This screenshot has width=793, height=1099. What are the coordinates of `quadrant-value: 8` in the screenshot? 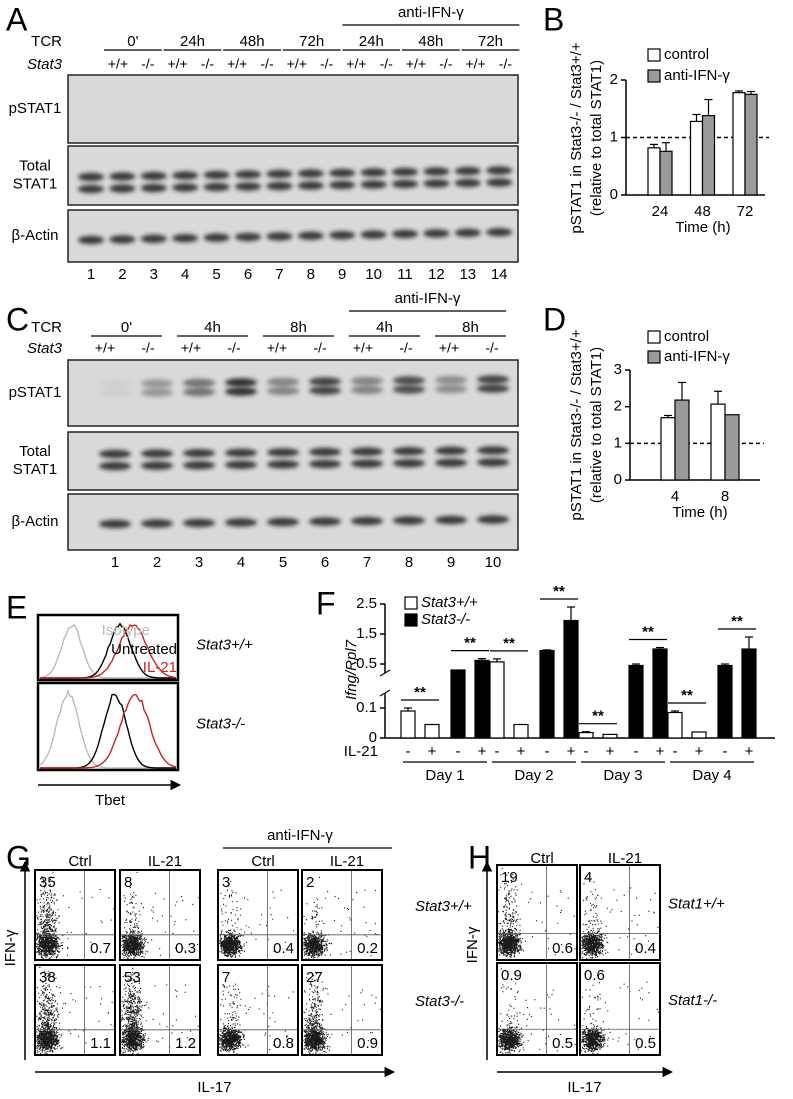 It's located at (128, 882).